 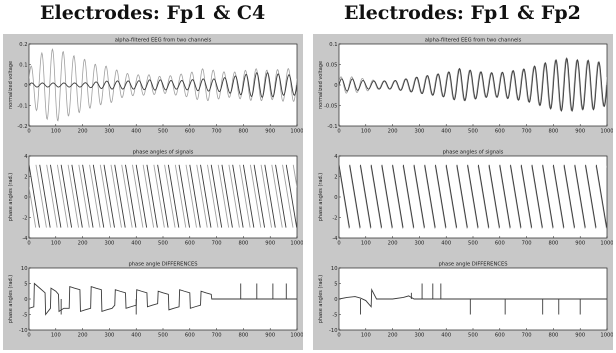 What do you see at coordinates (606, 336) in the screenshot?
I see `x-tick-label: 1000` at bounding box center [606, 336].